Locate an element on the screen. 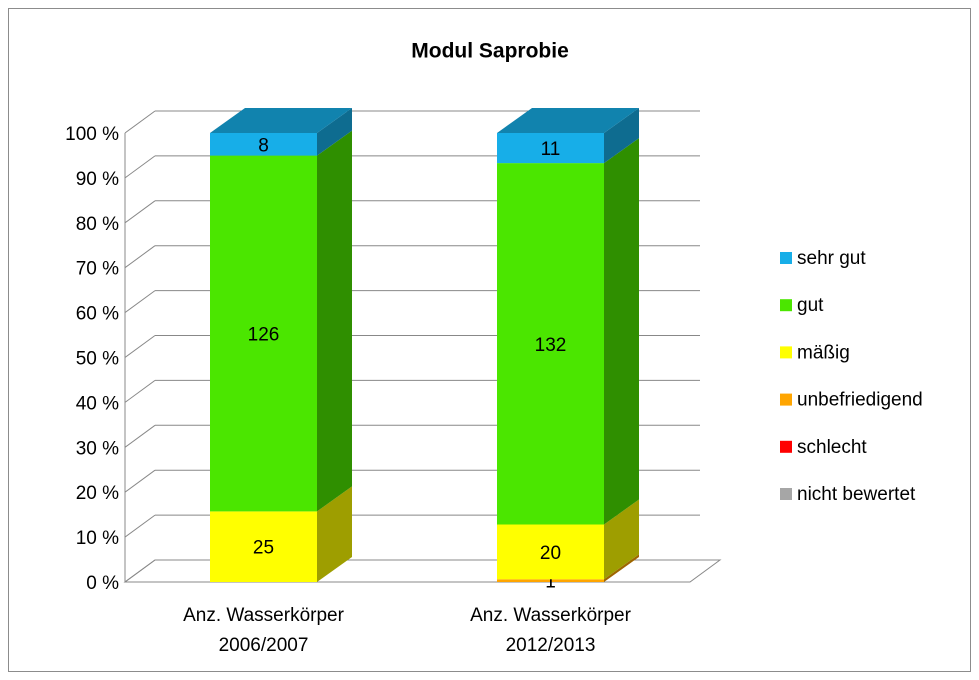 This screenshot has height=680, width=979. x-tick-label: Anz. Wasserkörper 2006/2007 is located at coordinates (263, 630).